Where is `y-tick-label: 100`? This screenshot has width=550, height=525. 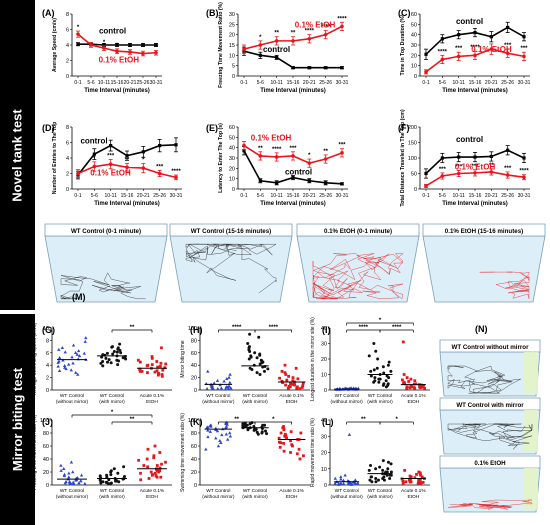 y-tick-label: 100 is located at coordinates (412, 159).